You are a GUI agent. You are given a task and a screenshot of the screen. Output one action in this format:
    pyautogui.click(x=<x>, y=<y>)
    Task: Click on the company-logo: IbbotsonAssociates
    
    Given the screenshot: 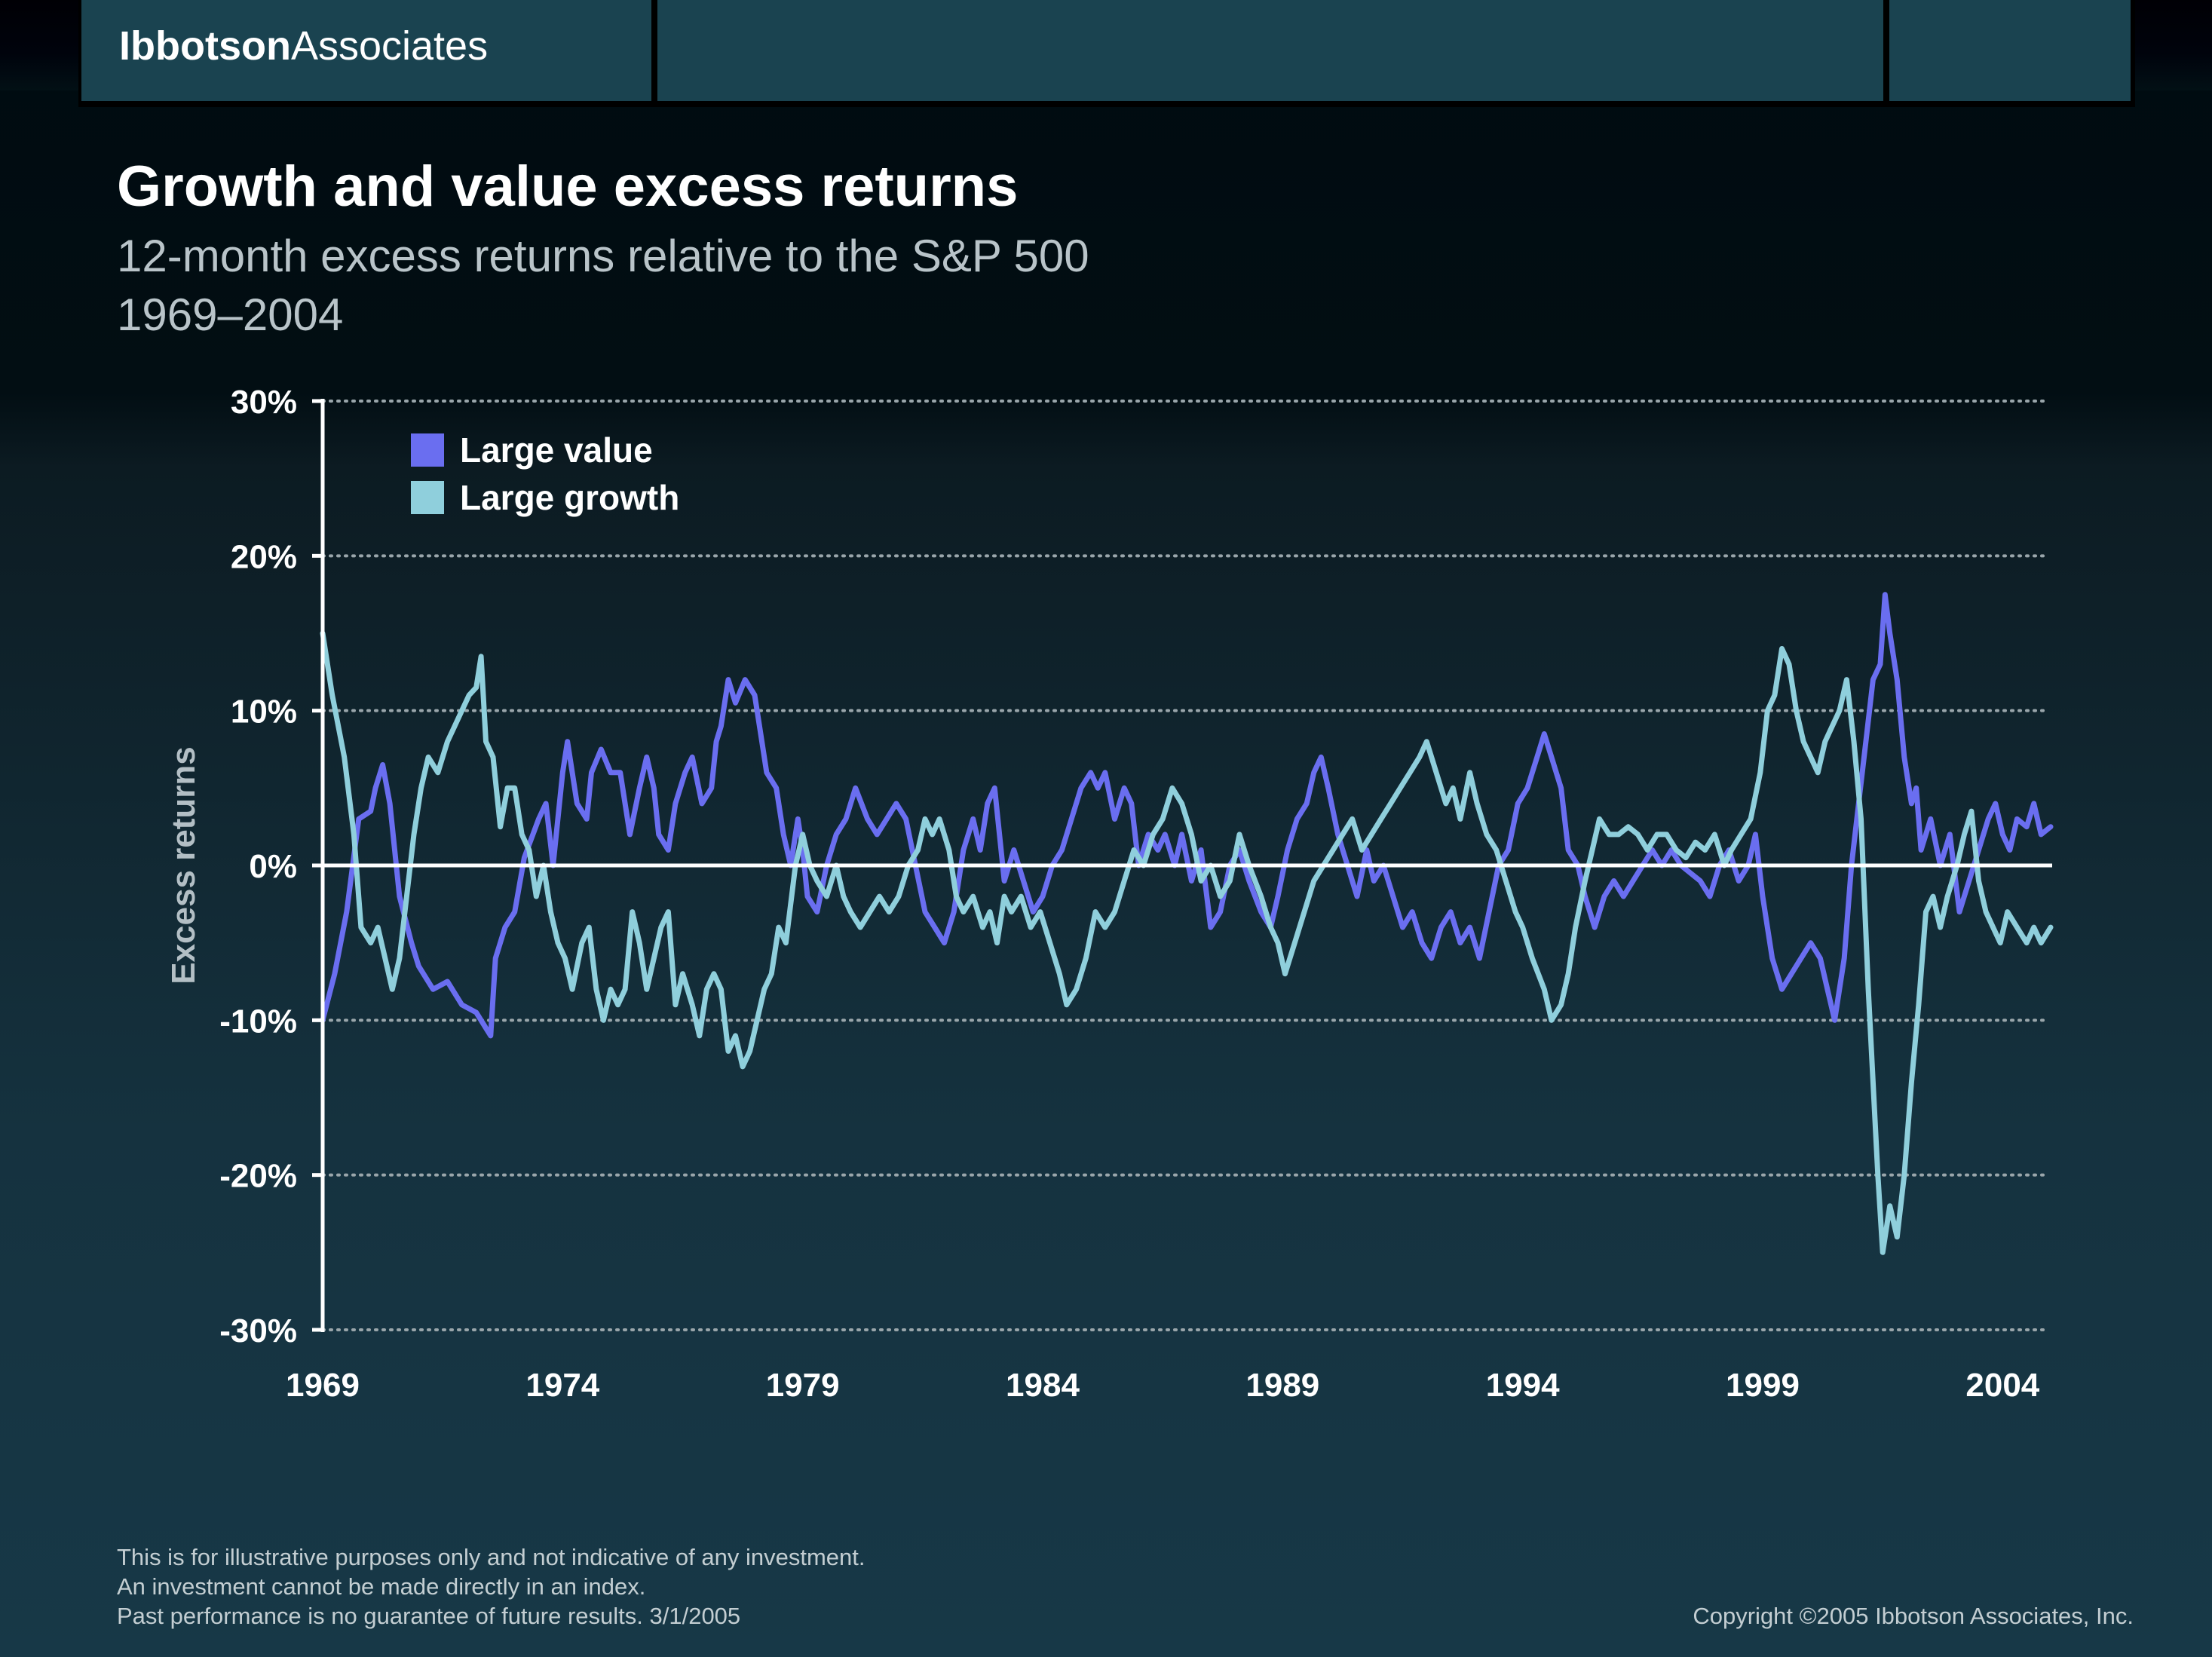 What is the action you would take?
    pyautogui.click(x=303, y=46)
    